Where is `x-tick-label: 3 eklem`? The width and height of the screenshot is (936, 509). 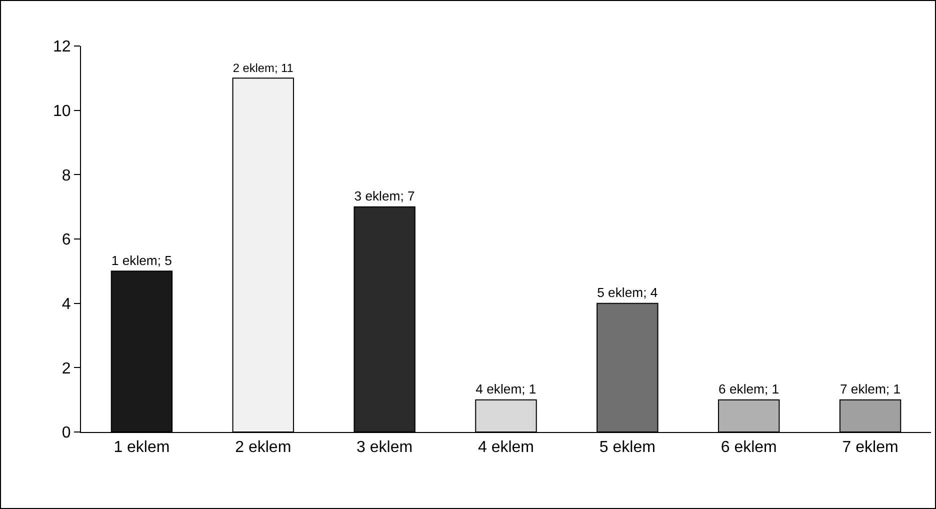 x-tick-label: 3 eklem is located at coordinates (384, 447).